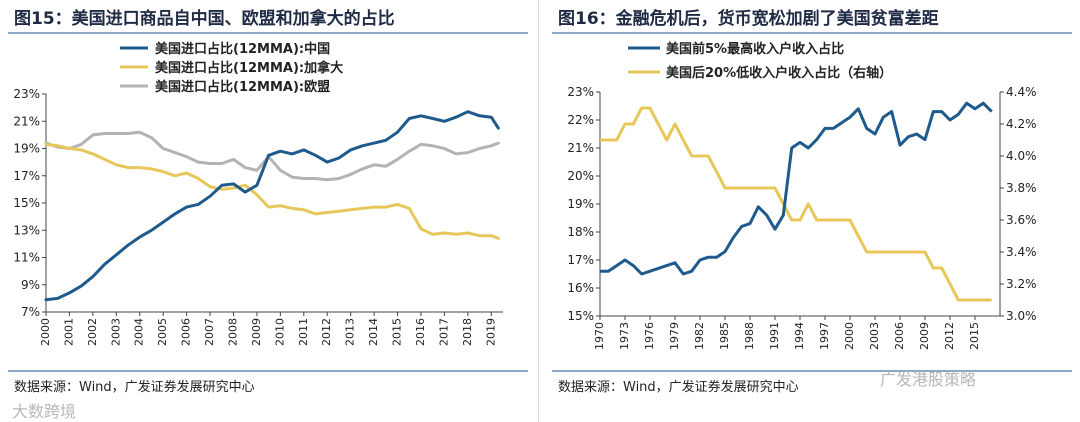 The height and width of the screenshot is (422, 1080). I want to click on x-tick-label: 2005, so click(162, 332).